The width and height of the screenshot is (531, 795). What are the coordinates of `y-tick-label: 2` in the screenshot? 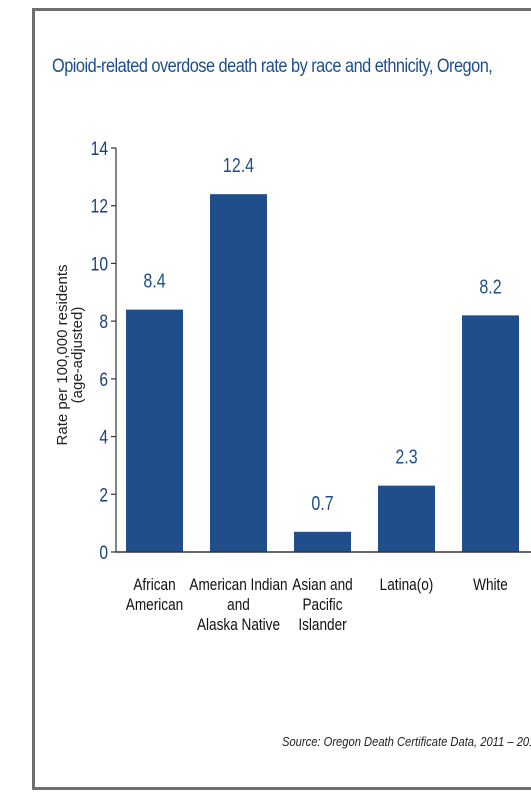 It's located at (103, 495).